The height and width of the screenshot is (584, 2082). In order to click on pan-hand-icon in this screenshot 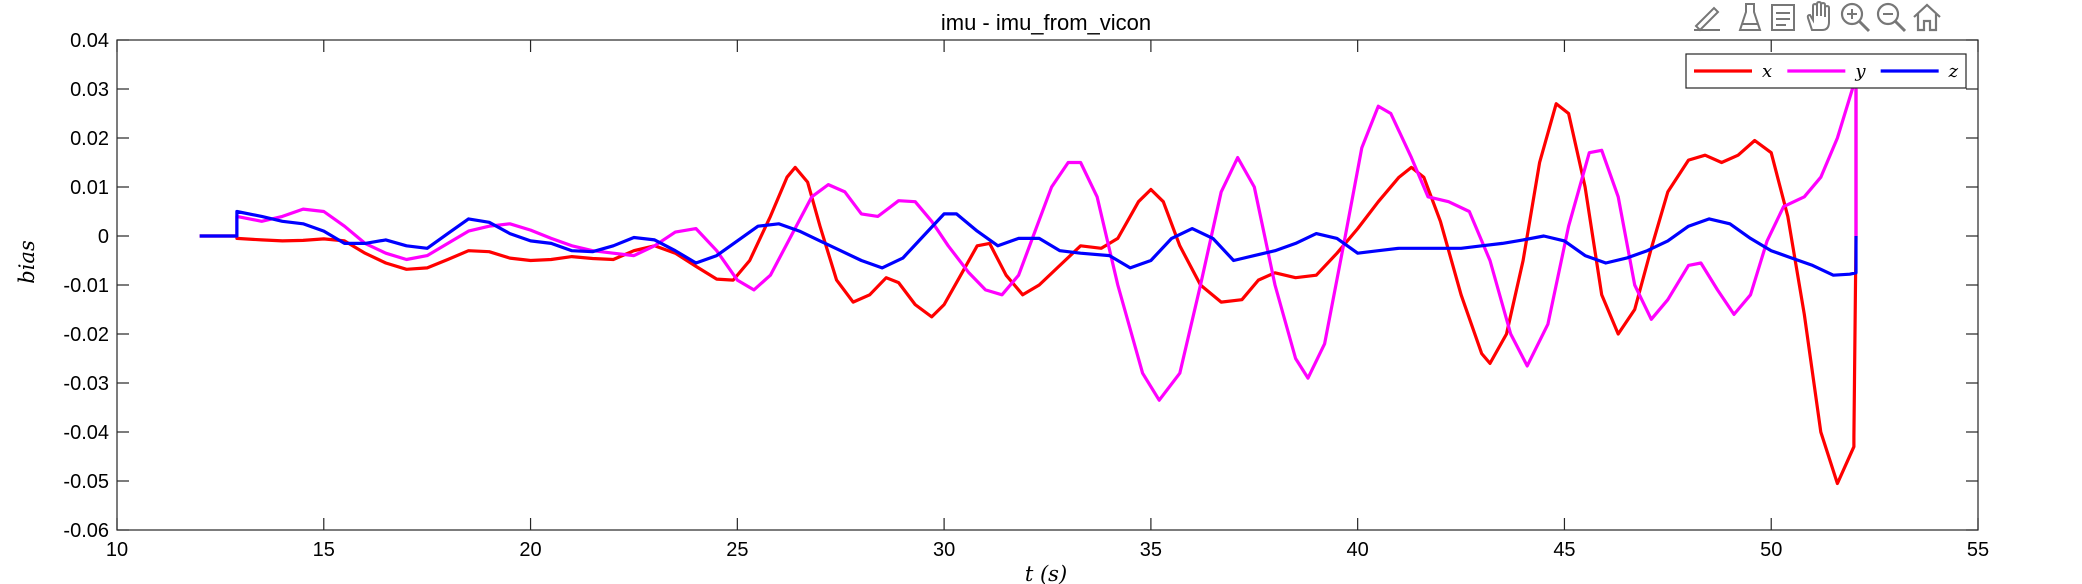, I will do `click(1819, 17)`.